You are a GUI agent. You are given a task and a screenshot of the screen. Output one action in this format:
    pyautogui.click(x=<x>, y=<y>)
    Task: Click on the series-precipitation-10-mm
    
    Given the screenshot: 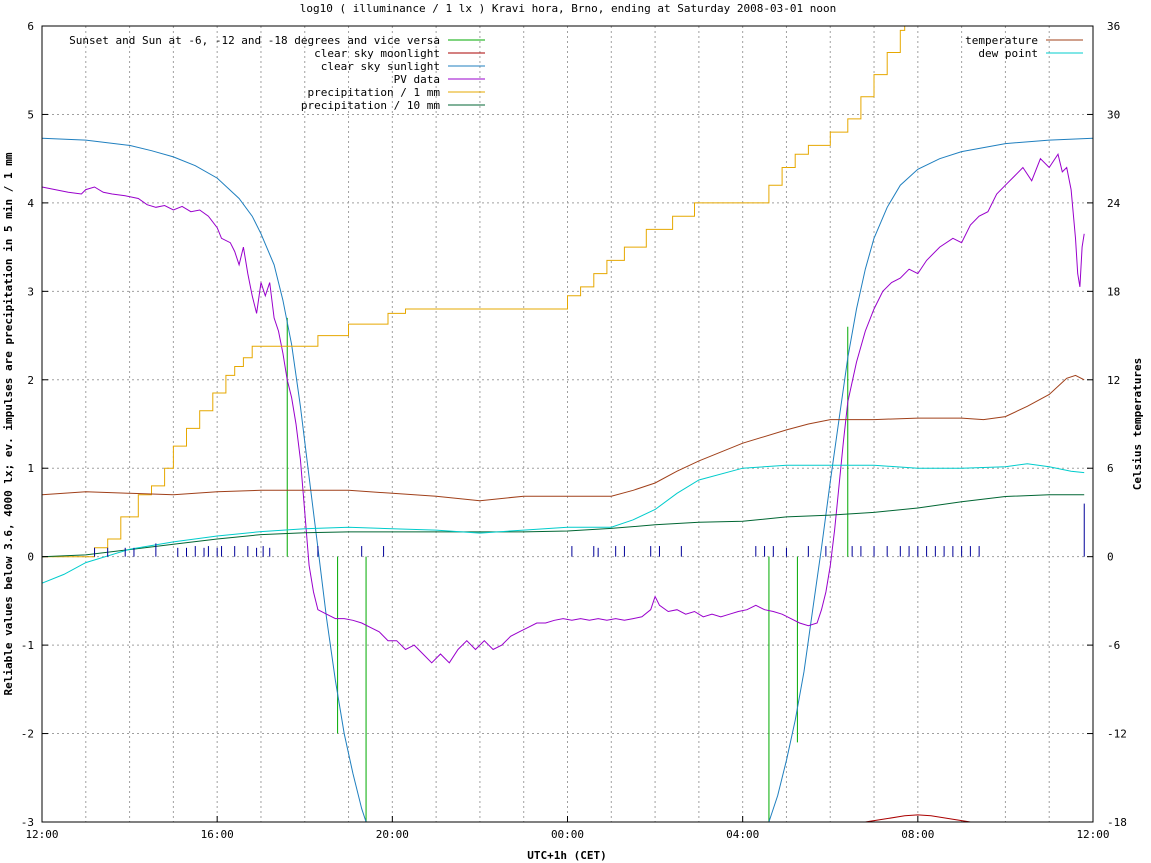 What is the action you would take?
    pyautogui.click(x=563, y=526)
    